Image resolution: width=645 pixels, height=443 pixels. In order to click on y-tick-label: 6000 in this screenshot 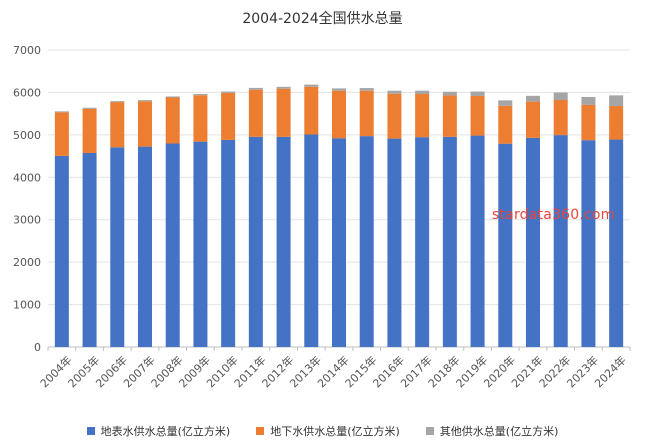, I will do `click(27, 92)`.